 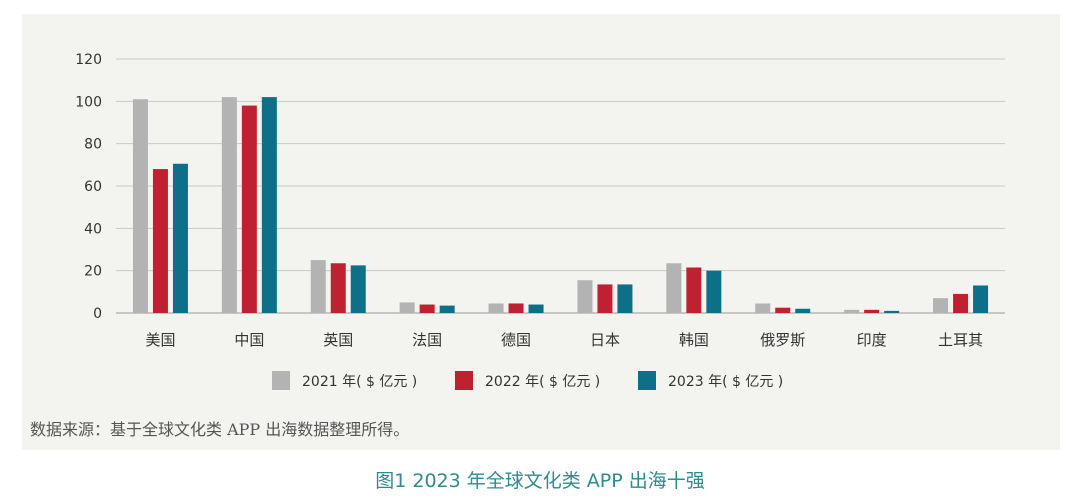 I want to click on y-tick-label: 40, so click(x=93, y=229).